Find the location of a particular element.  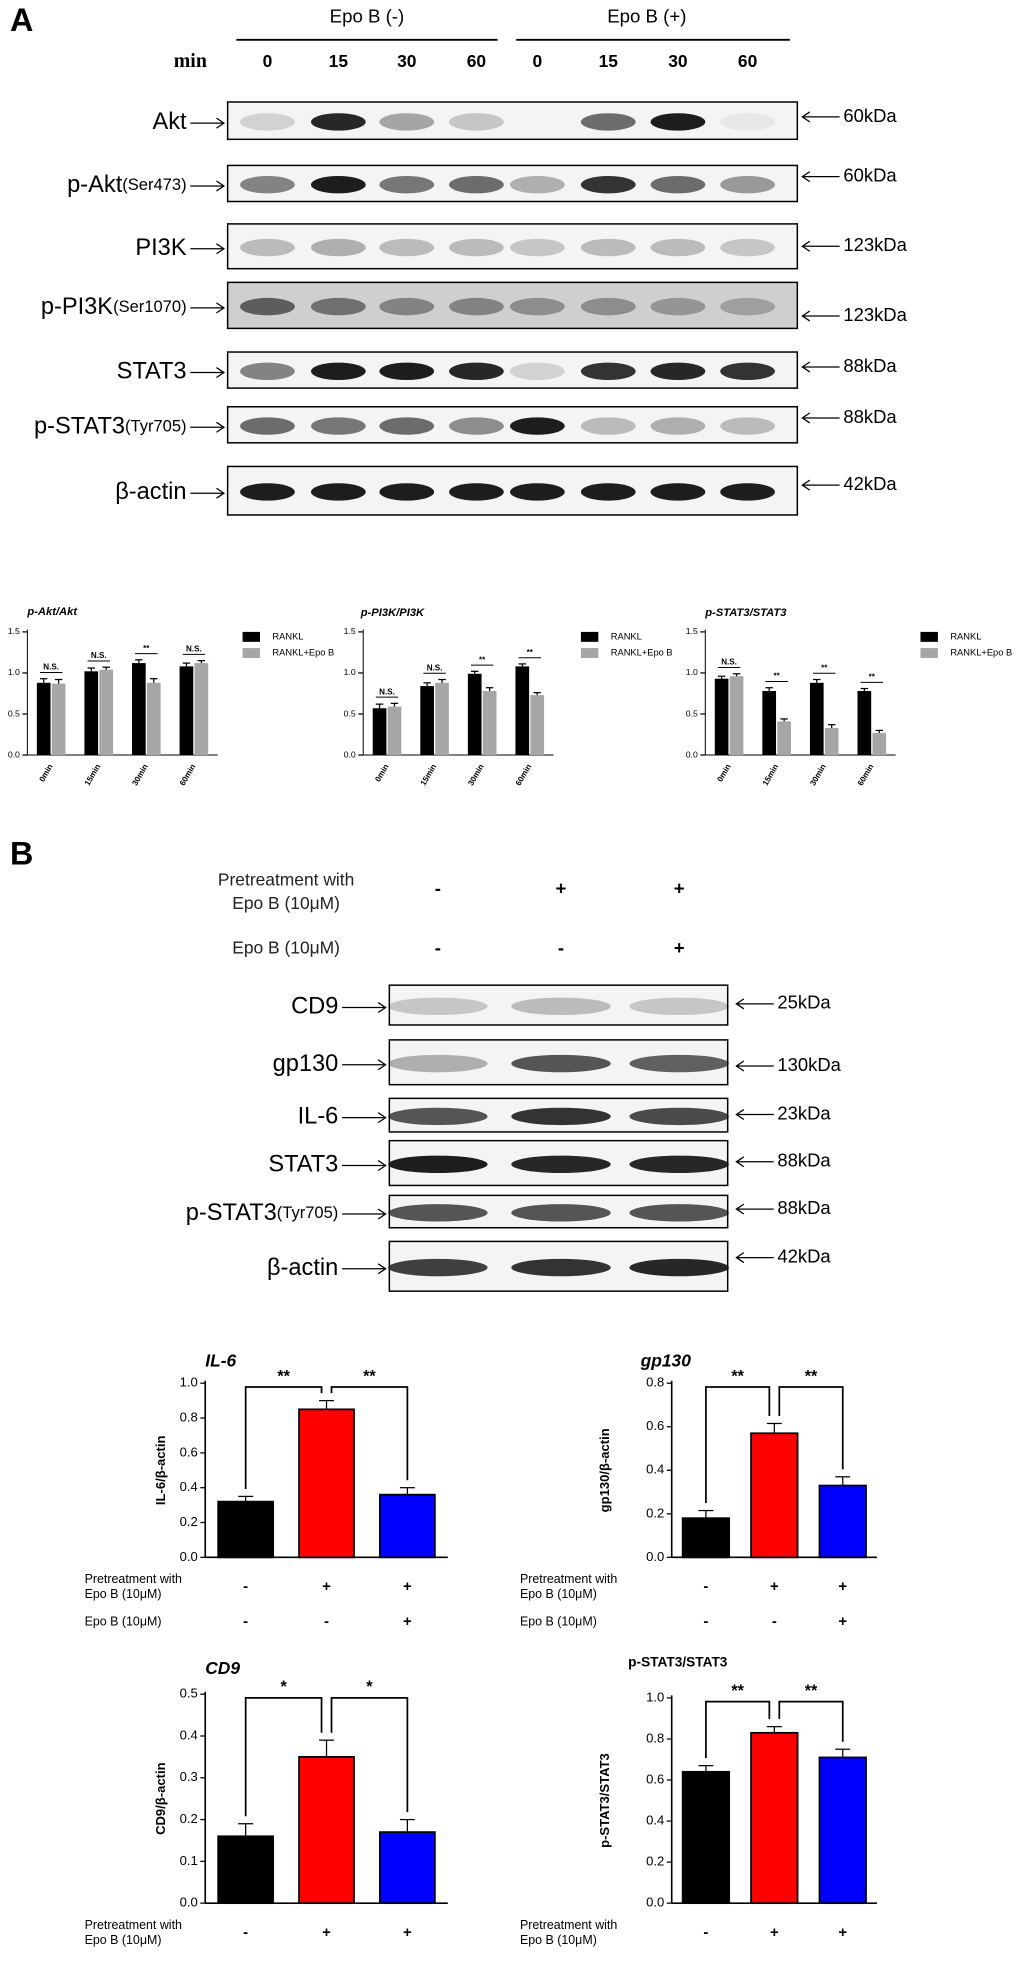

blot-label: STAT3 is located at coordinates (303, 1165).